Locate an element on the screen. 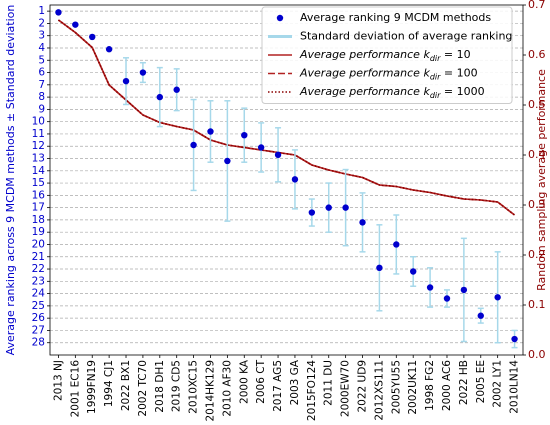  y2-tick-label: 0.5 is located at coordinates (537, 104).